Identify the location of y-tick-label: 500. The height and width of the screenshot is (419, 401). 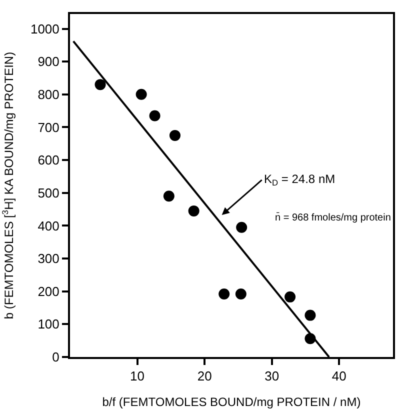
(49, 192).